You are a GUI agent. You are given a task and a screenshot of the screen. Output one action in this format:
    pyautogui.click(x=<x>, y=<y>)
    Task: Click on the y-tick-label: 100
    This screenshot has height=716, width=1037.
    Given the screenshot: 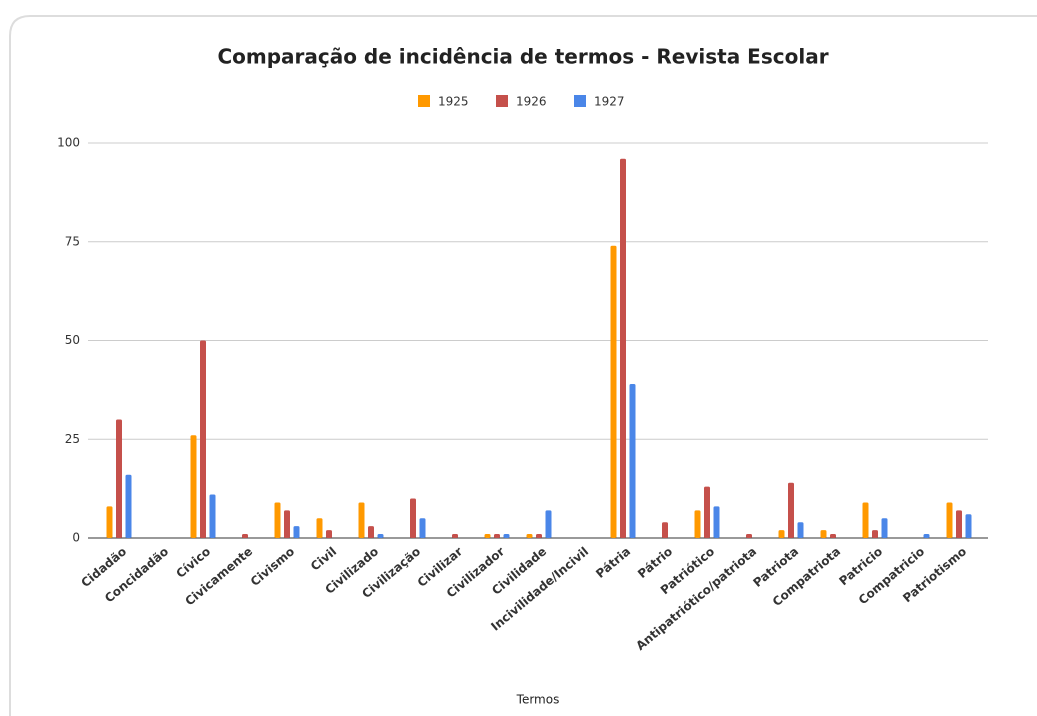 What is the action you would take?
    pyautogui.click(x=68, y=143)
    